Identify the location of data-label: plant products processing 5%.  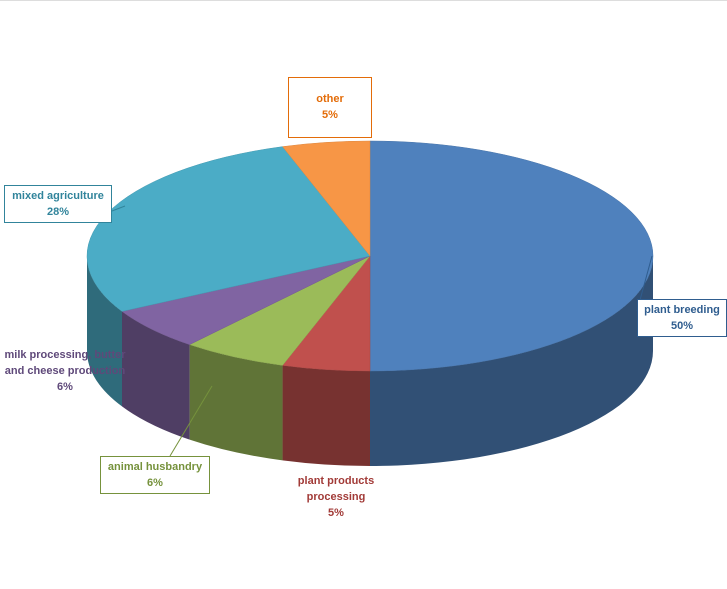
(336, 497).